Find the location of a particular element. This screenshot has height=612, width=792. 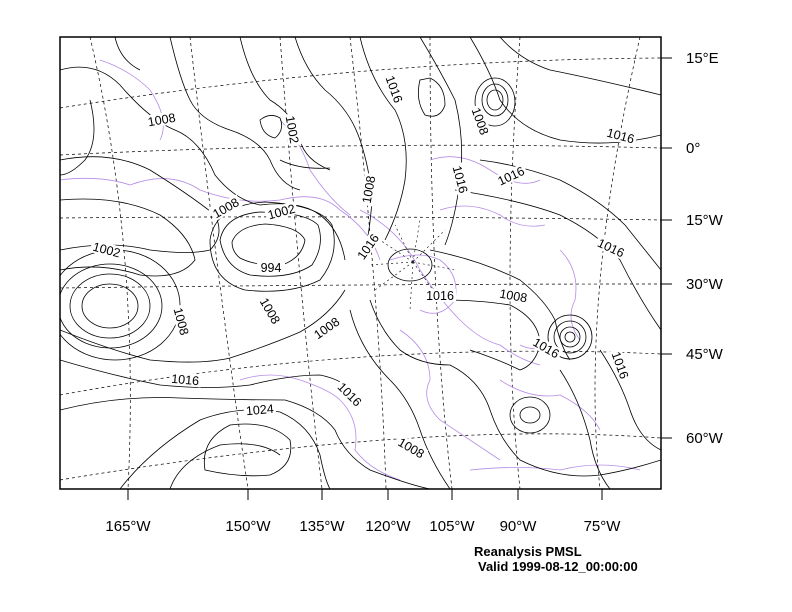

lon-label: 135°W is located at coordinates (322, 526).